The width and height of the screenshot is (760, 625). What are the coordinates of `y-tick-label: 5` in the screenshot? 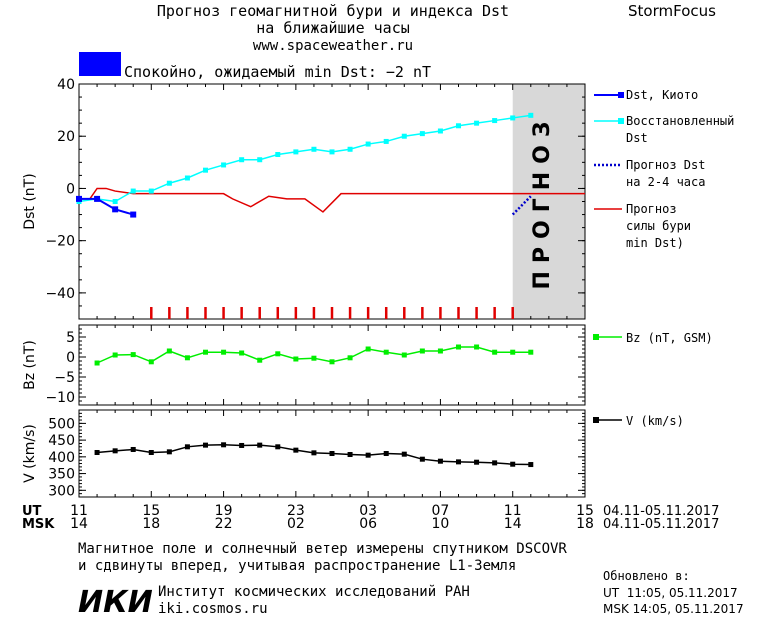 It's located at (70, 338).